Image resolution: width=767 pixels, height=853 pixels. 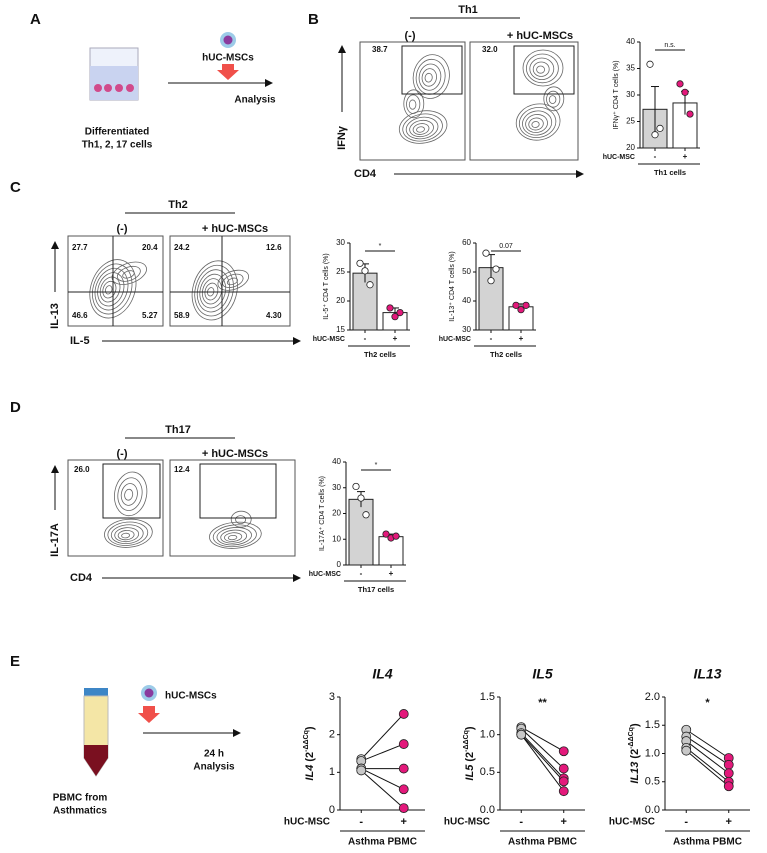 I want to click on flow-x-axis: CD4, so click(x=365, y=174).